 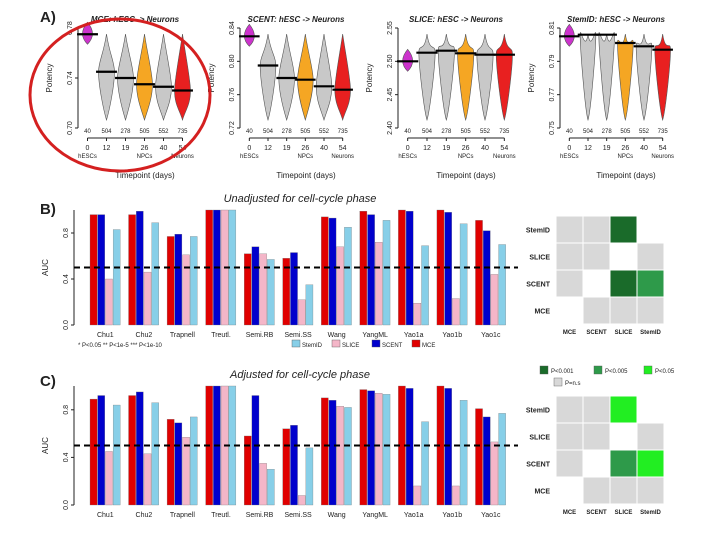 I want to click on bar-xtick-label: Chu1, so click(x=105, y=335).